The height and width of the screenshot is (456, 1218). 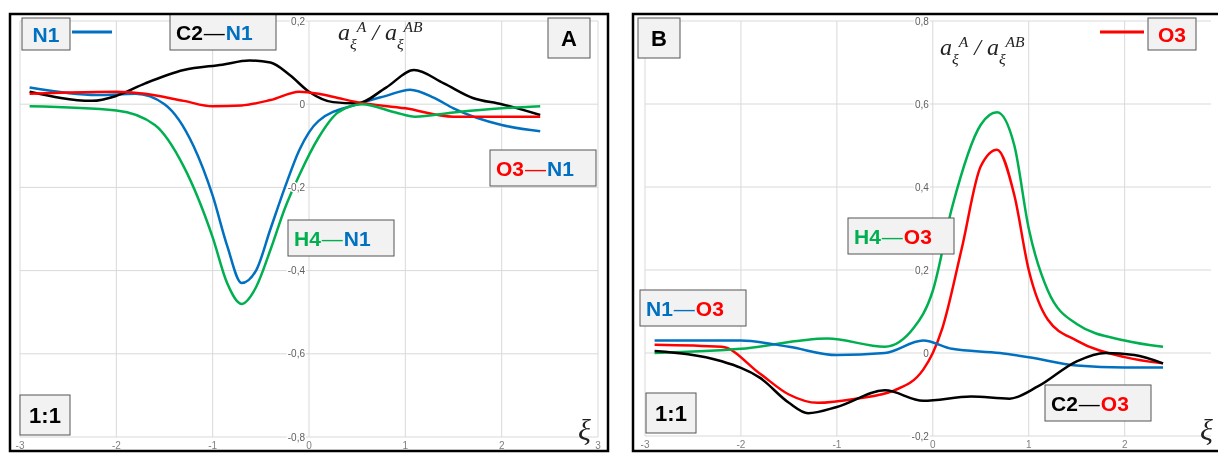 What do you see at coordinates (215, 32) in the screenshot?
I see `series-label: C2—N1` at bounding box center [215, 32].